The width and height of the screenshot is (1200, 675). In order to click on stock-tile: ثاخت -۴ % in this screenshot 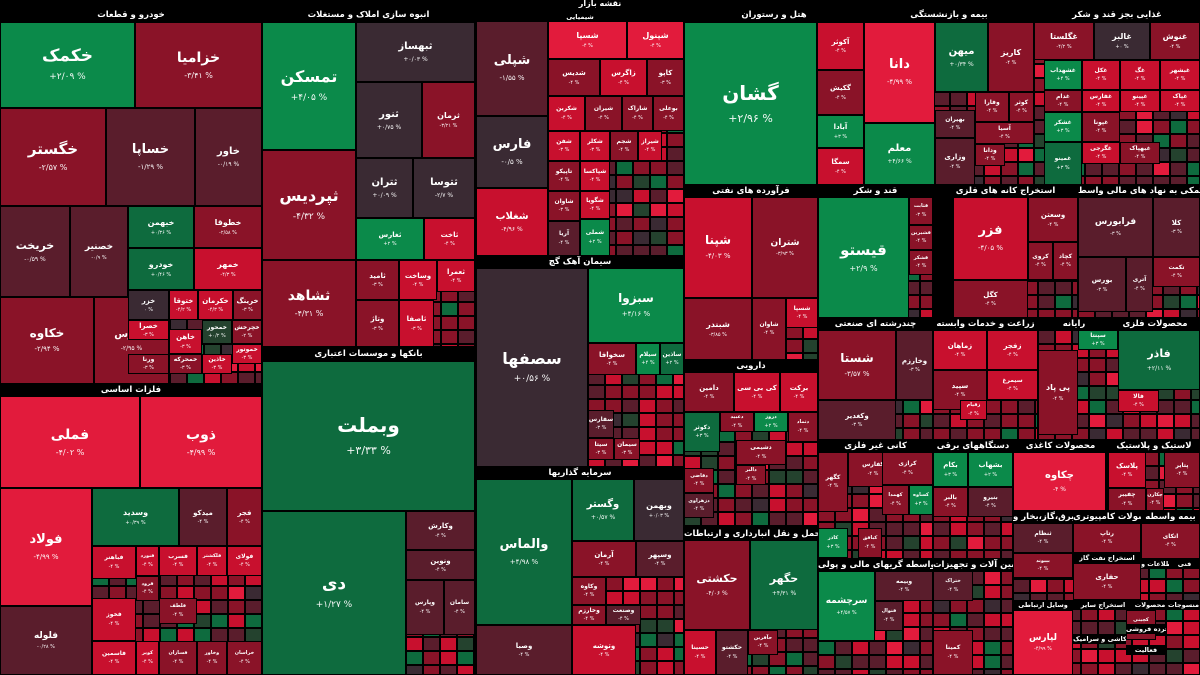, I will do `click(449, 239)`.